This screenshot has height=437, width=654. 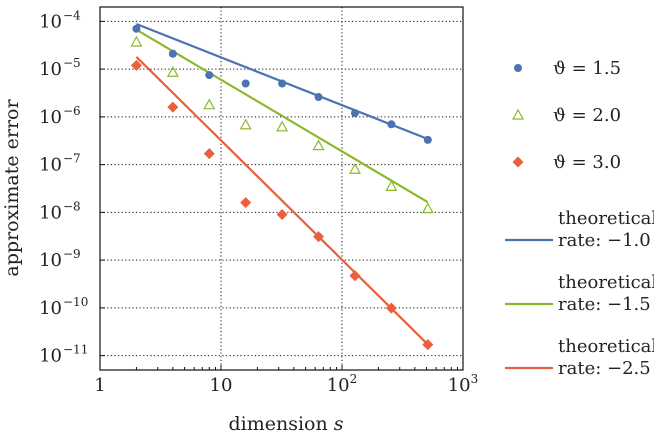 I want to click on legend-label: ϑ = 1.5, so click(x=587, y=68).